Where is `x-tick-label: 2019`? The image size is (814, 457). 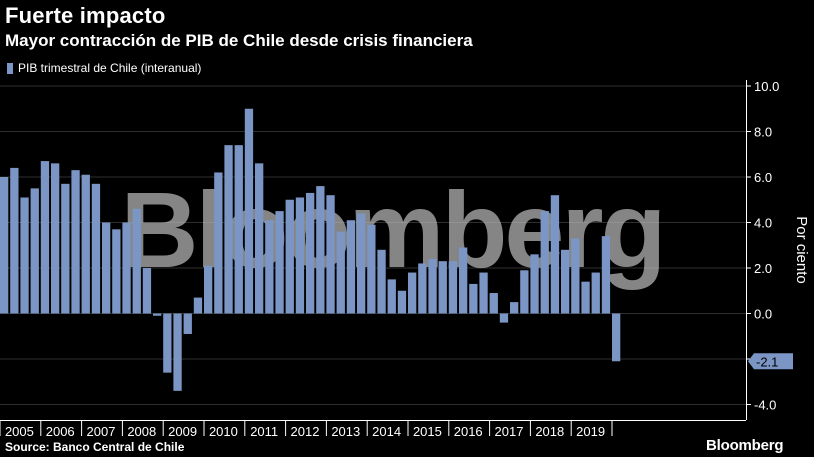
x-tick-label: 2019 is located at coordinates (590, 431).